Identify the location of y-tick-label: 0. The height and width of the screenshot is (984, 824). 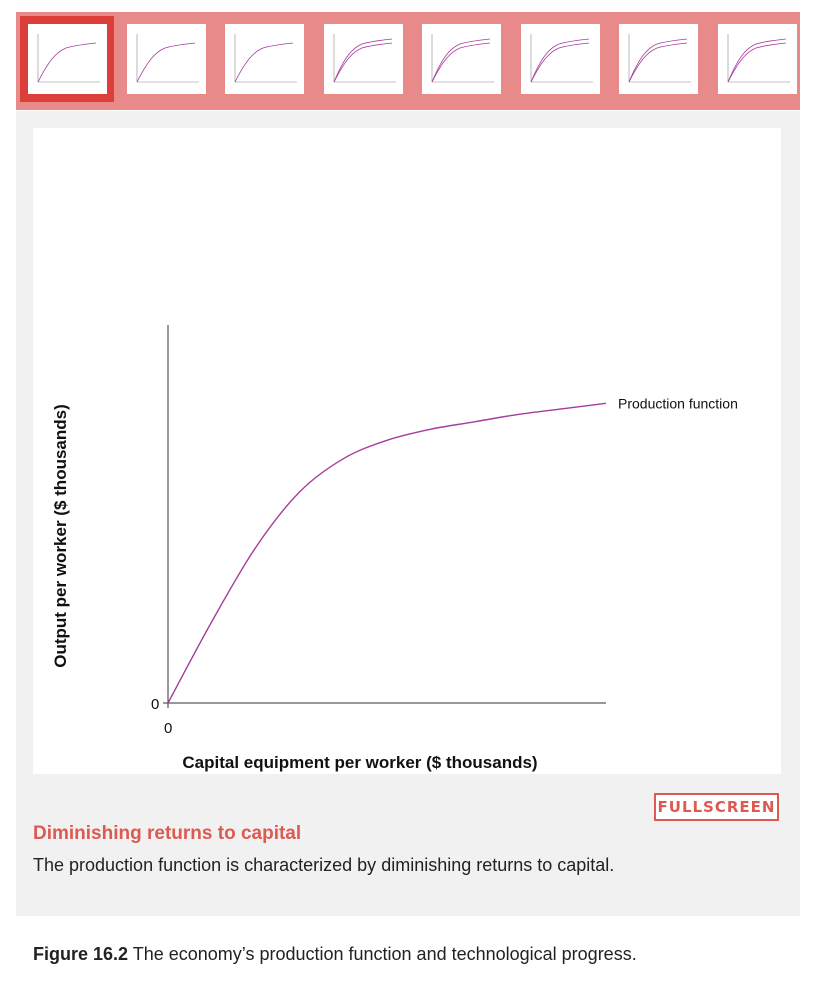
(155, 704).